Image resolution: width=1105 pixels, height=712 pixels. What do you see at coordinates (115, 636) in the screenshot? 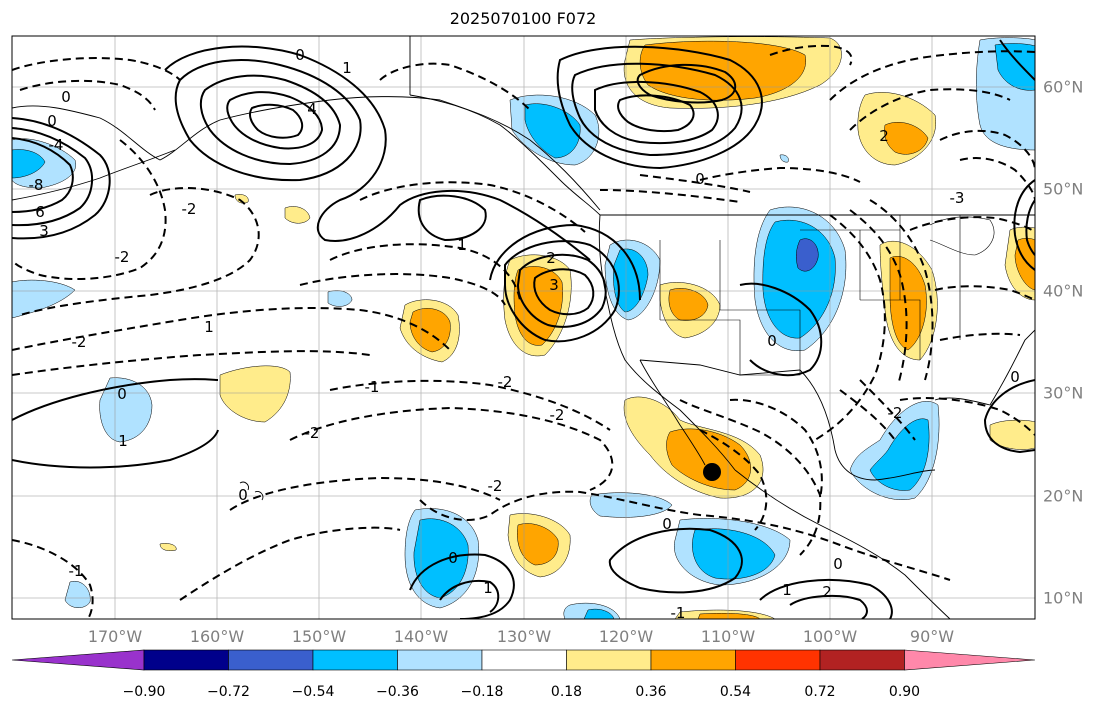
I see `lon-label: 170°W` at bounding box center [115, 636].